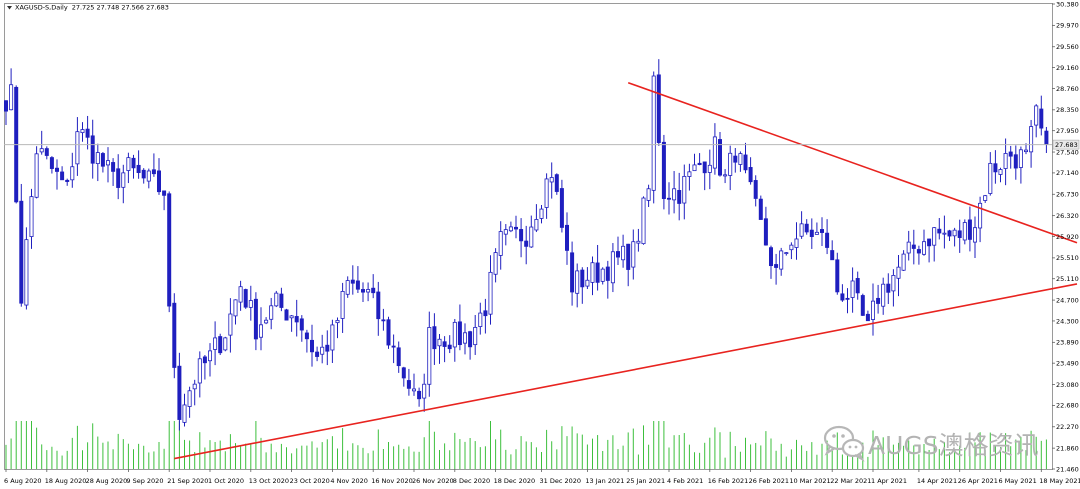  What do you see at coordinates (1067, 363) in the screenshot?
I see `y-tick-label: 23.490` at bounding box center [1067, 363].